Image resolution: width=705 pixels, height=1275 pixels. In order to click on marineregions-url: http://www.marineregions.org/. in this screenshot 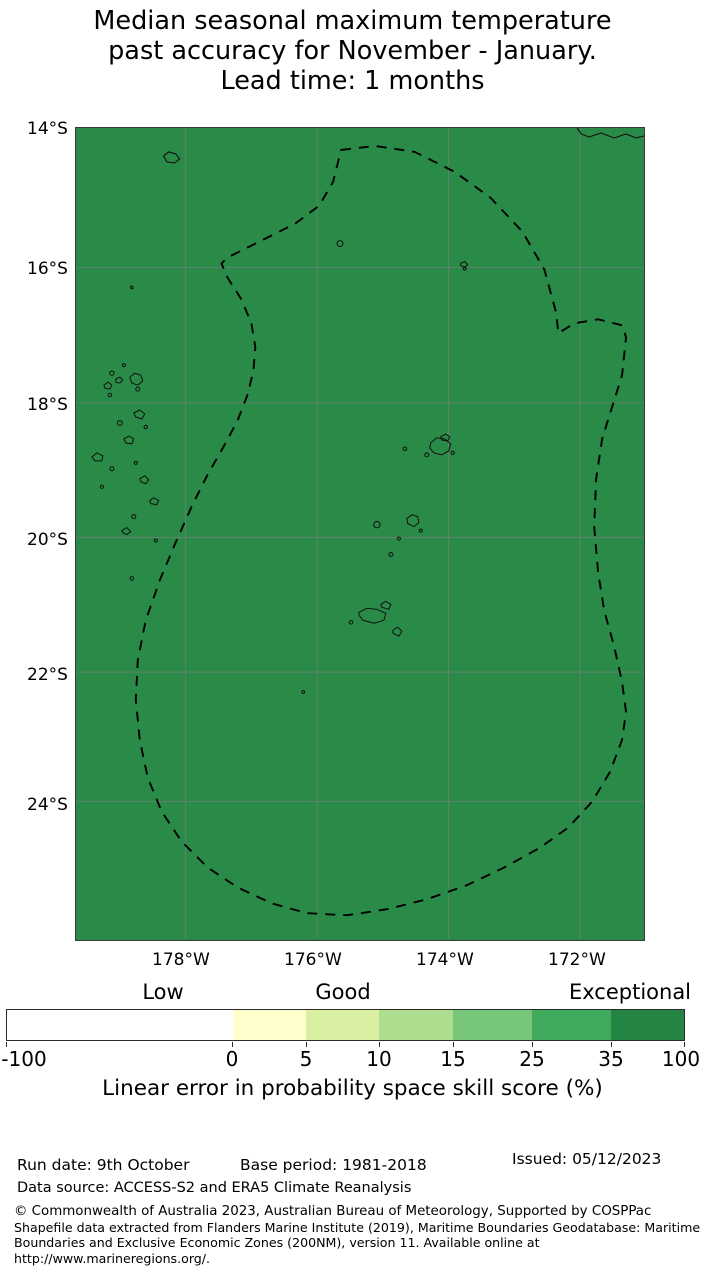, I will do `click(112, 1258)`.